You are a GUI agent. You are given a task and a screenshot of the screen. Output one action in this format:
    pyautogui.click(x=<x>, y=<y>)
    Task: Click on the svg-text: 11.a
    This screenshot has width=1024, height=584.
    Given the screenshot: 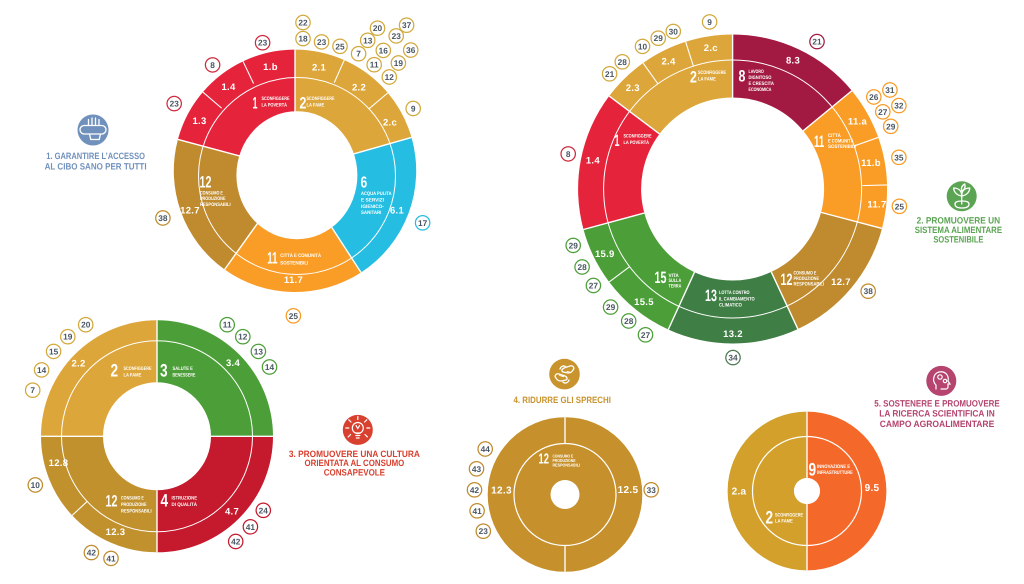 What is the action you would take?
    pyautogui.click(x=858, y=121)
    